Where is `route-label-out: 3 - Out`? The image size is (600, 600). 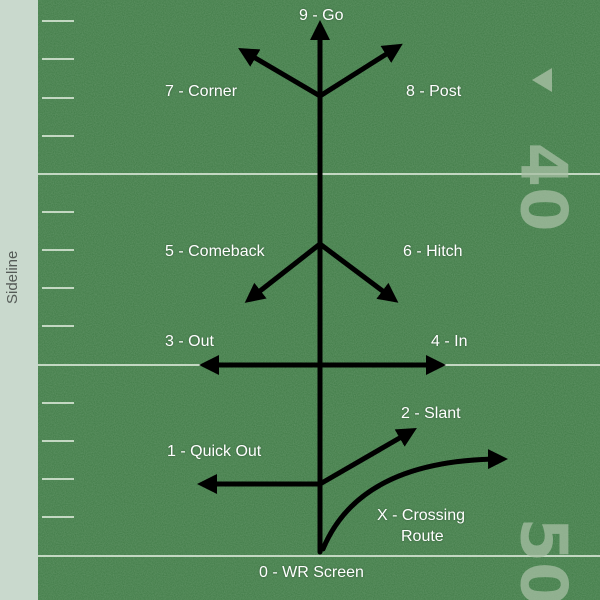
route-label-out: 3 - Out is located at coordinates (189, 341).